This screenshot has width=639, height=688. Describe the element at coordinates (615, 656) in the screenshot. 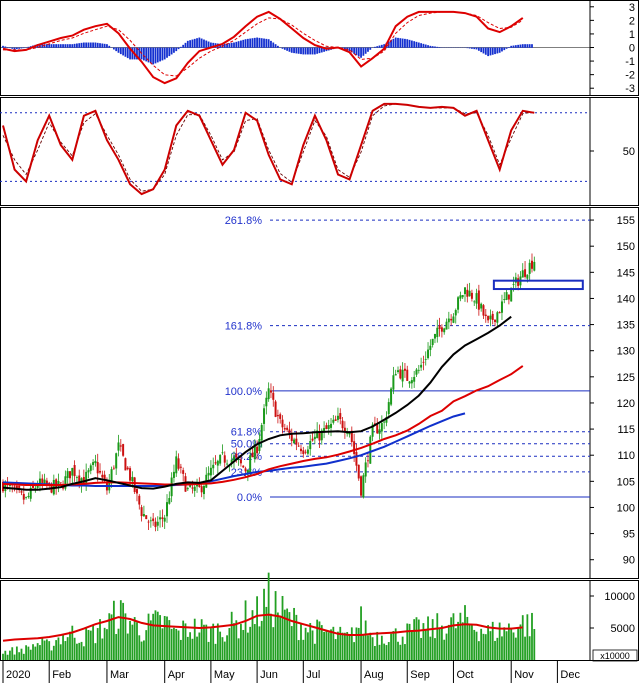

I see `volume-unit-label: x10000` at that location.